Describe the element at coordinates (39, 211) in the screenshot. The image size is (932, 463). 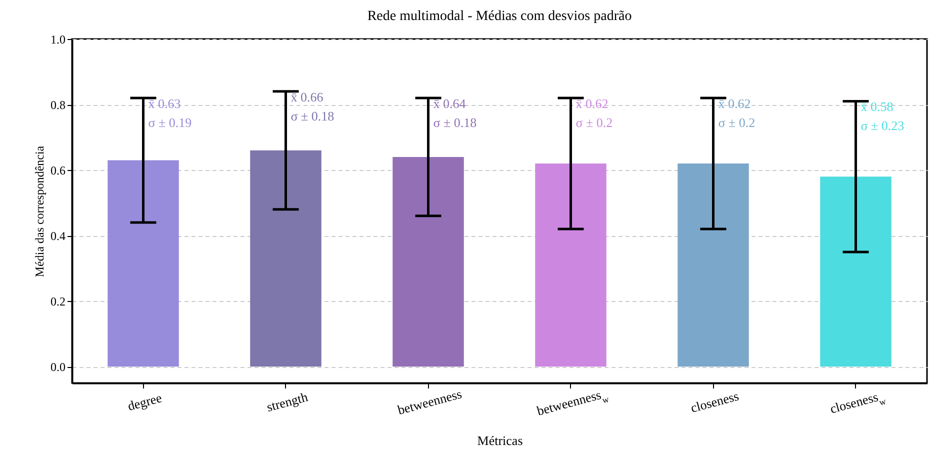
I see `y-axis-title: Média das correspondência` at that location.